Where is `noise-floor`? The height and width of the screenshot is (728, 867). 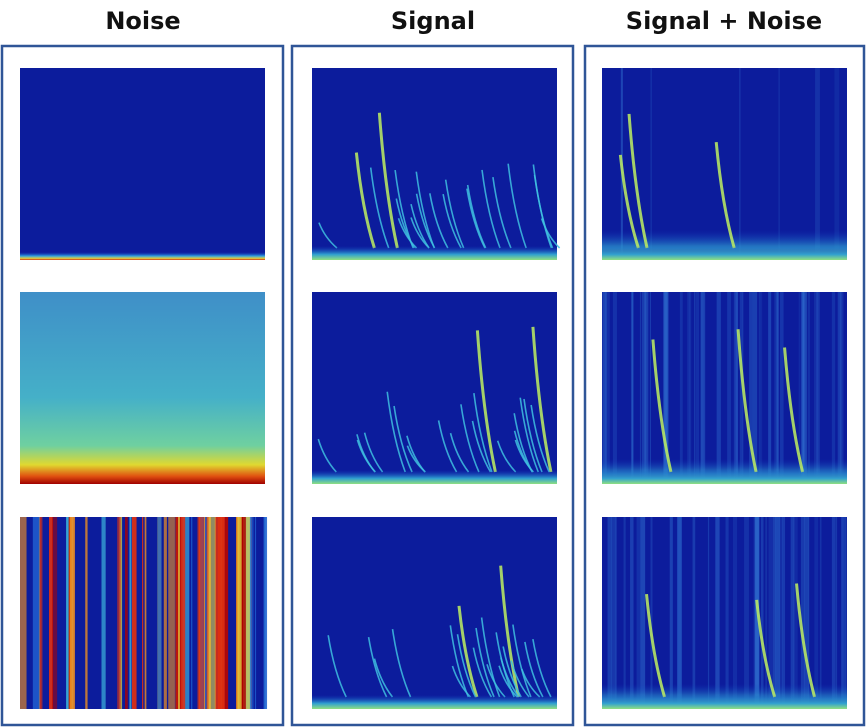
noise-floor is located at coordinates (142, 256).